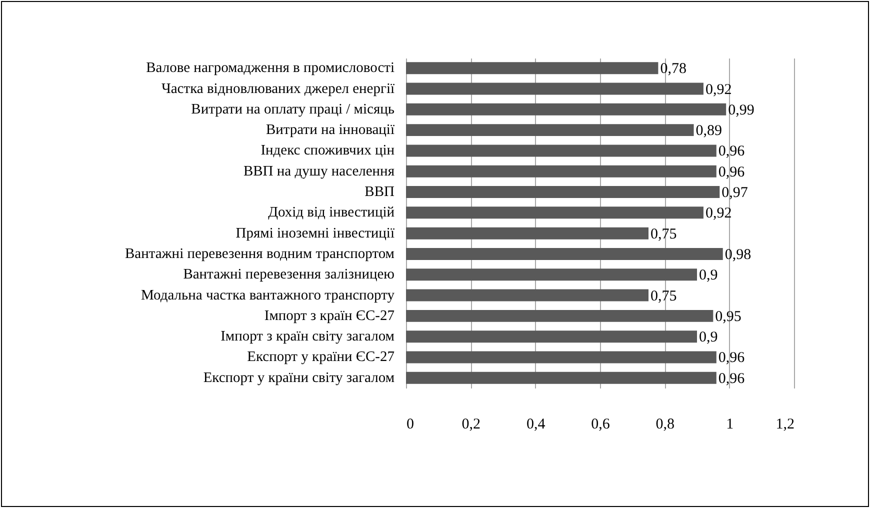 The width and height of the screenshot is (873, 511). I want to click on y-tick-label: Прямі іноземні інвестиції, so click(315, 233).